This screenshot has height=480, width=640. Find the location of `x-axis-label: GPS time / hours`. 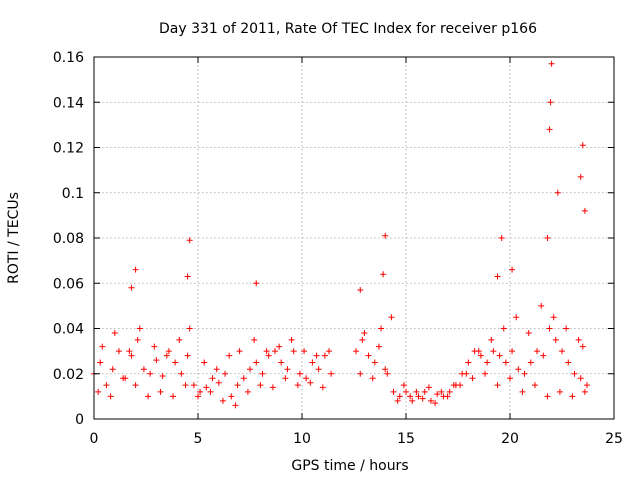

x-axis-label: GPS time / hours is located at coordinates (349, 466).